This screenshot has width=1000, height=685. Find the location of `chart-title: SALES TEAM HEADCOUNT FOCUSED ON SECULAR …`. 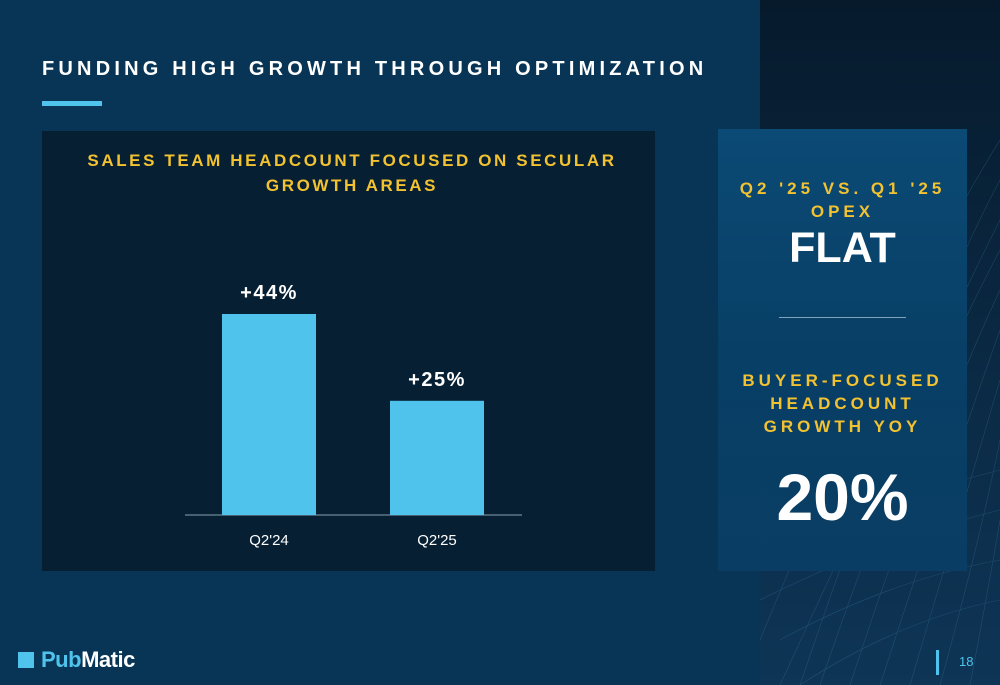

chart-title: SALES TEAM HEADCOUNT FOCUSED ON SECULAR … is located at coordinates (352, 173).